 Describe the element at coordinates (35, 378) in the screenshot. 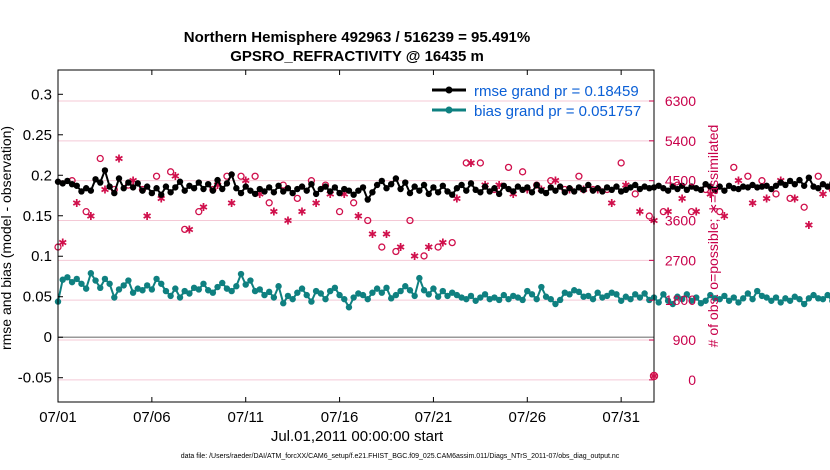

I see `left-tick-label: -0.05` at that location.